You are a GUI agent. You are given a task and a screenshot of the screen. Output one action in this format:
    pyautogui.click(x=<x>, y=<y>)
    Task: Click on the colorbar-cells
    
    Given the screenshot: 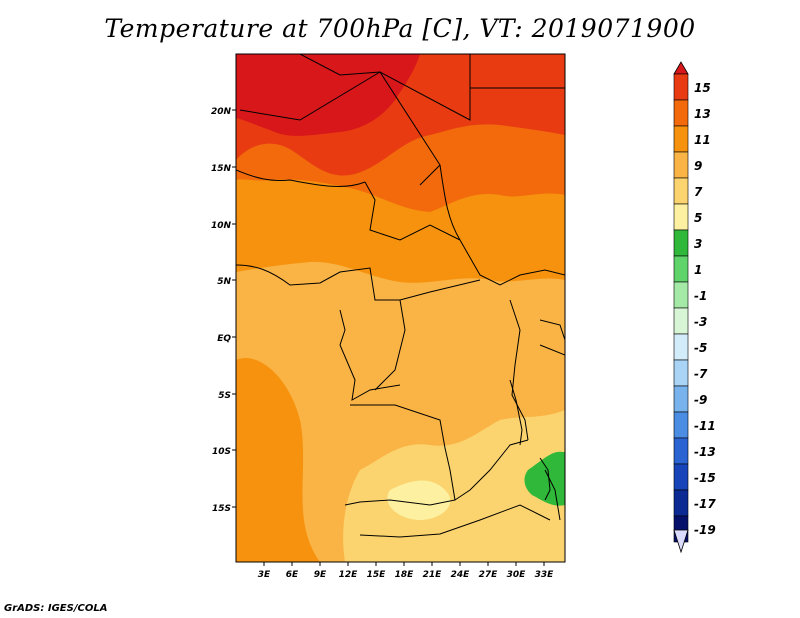 What is the action you would take?
    pyautogui.click(x=681, y=308)
    